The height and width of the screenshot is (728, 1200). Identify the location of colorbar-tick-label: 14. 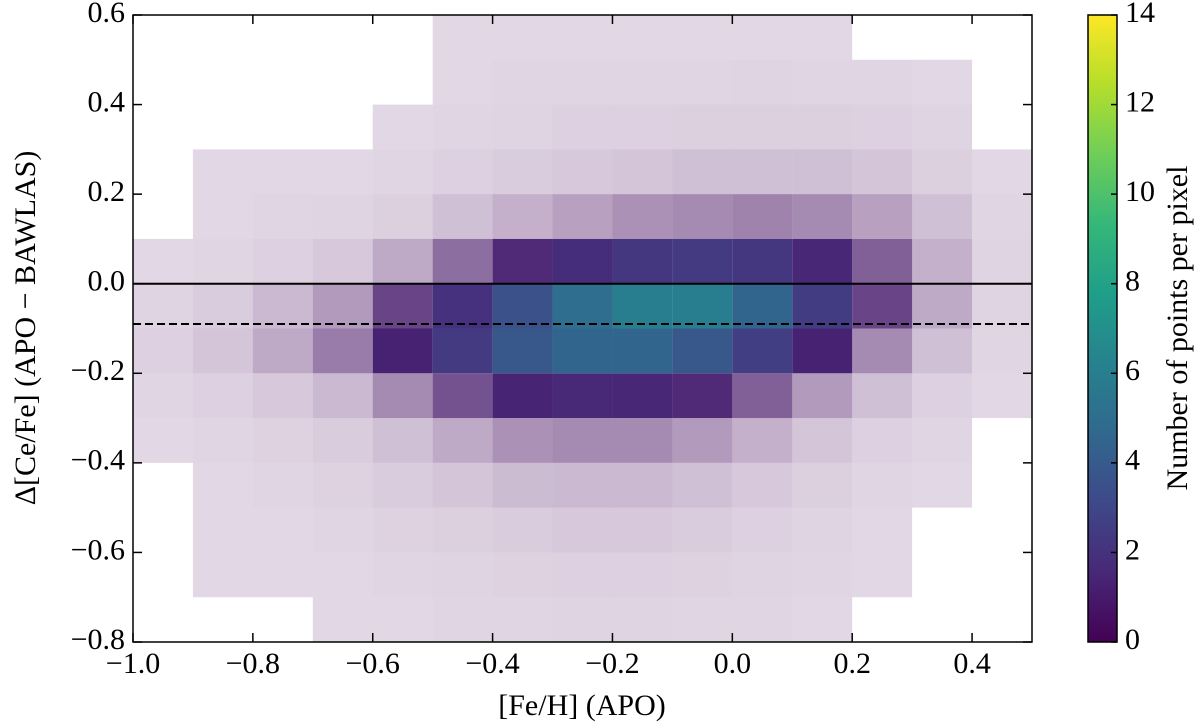
(1140, 14).